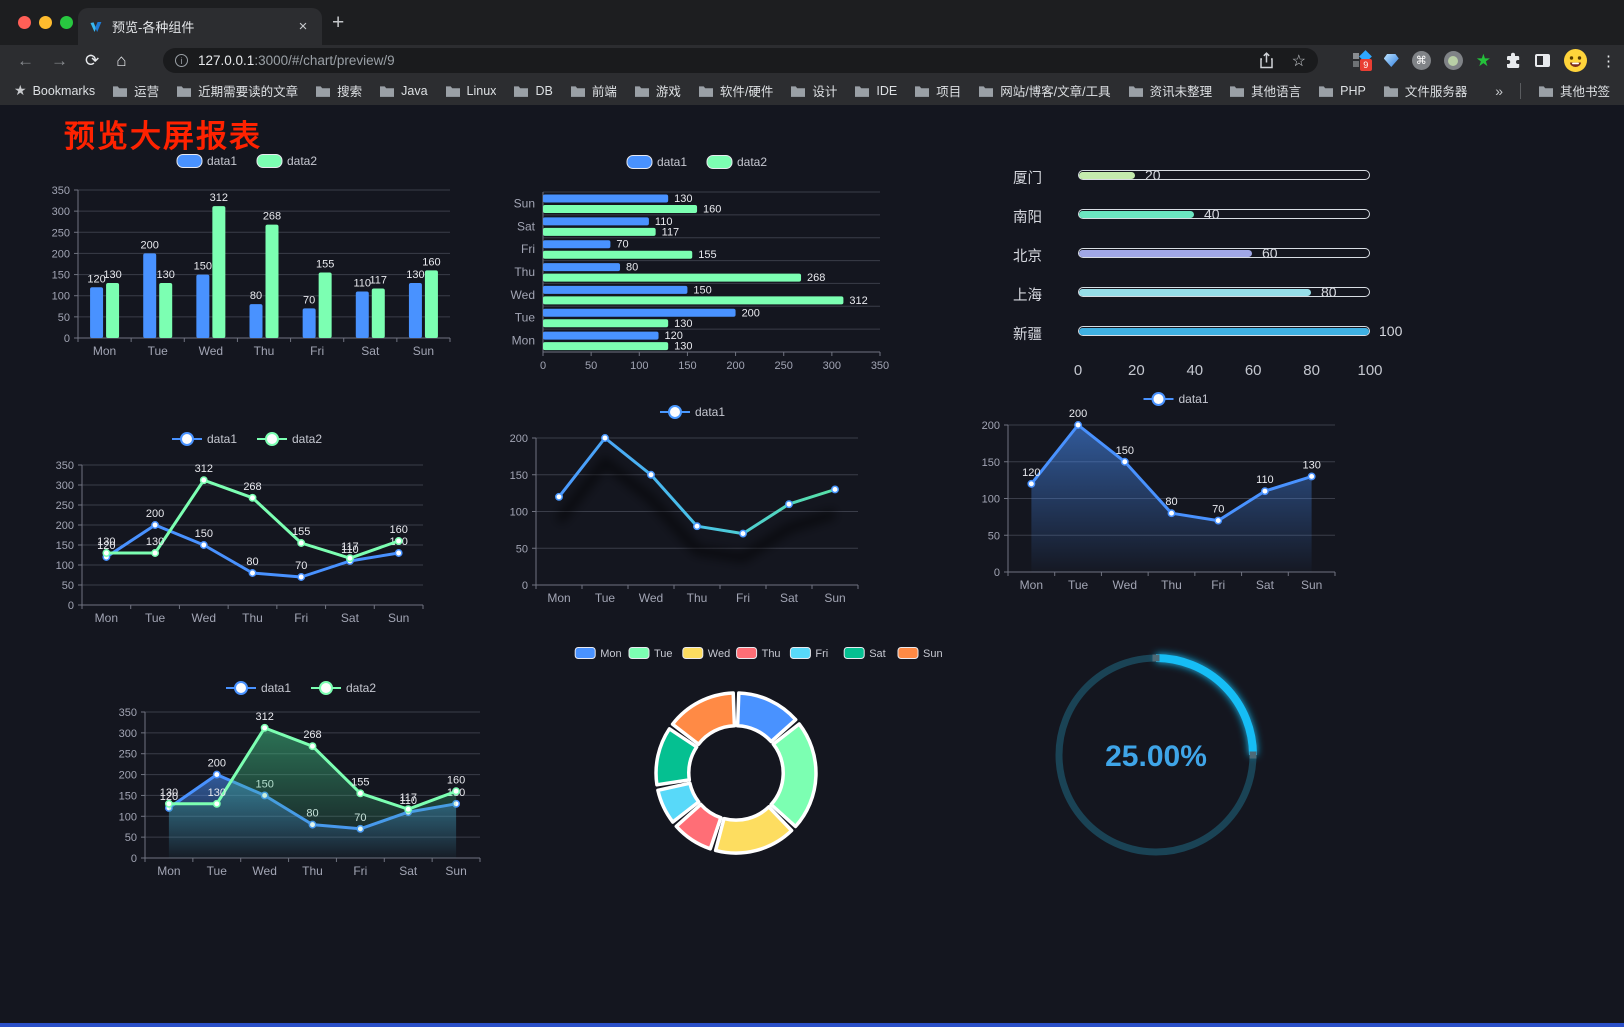  Describe the element at coordinates (1421, 60) in the screenshot. I see `command-extension-icon: ⌘` at that location.